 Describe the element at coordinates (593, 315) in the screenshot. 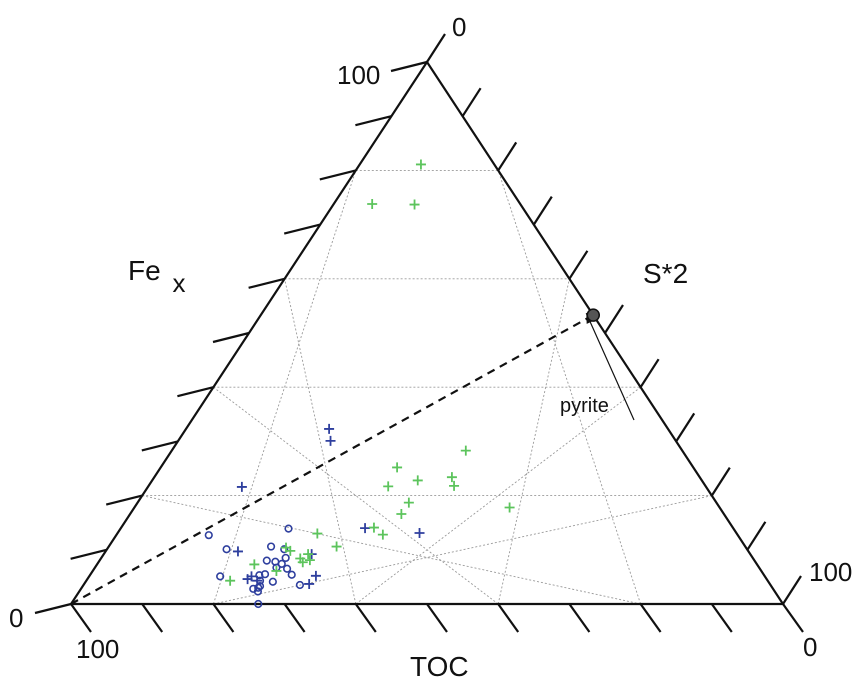

I see `pyrite-marker` at that location.